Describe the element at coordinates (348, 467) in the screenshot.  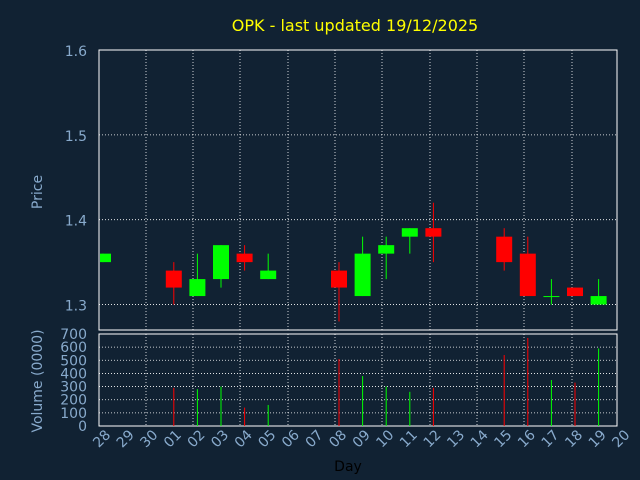
I see `x-axis-label: Day` at that location.